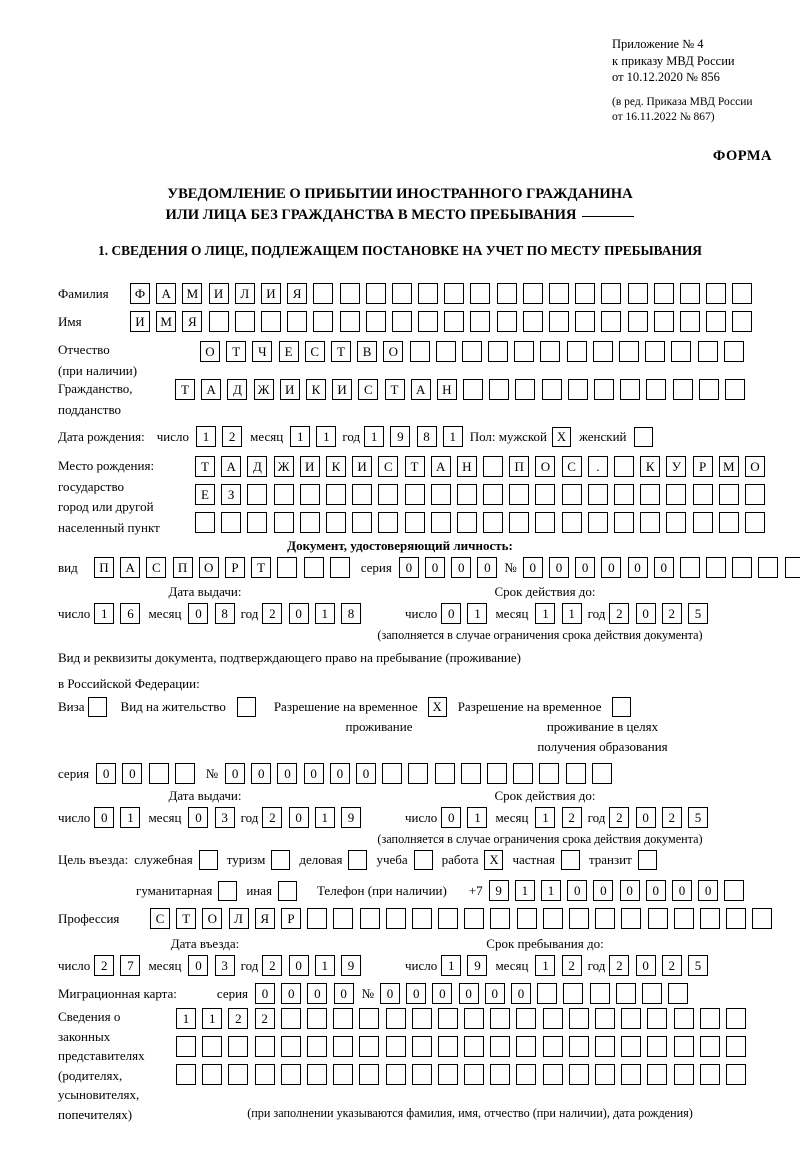 This screenshot has height=1163, width=800. I want to click on char-cell: О, so click(208, 567).